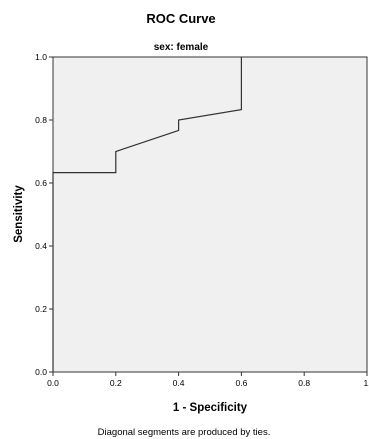  What do you see at coordinates (180, 18) in the screenshot?
I see `chart-title: ROC Curve` at bounding box center [180, 18].